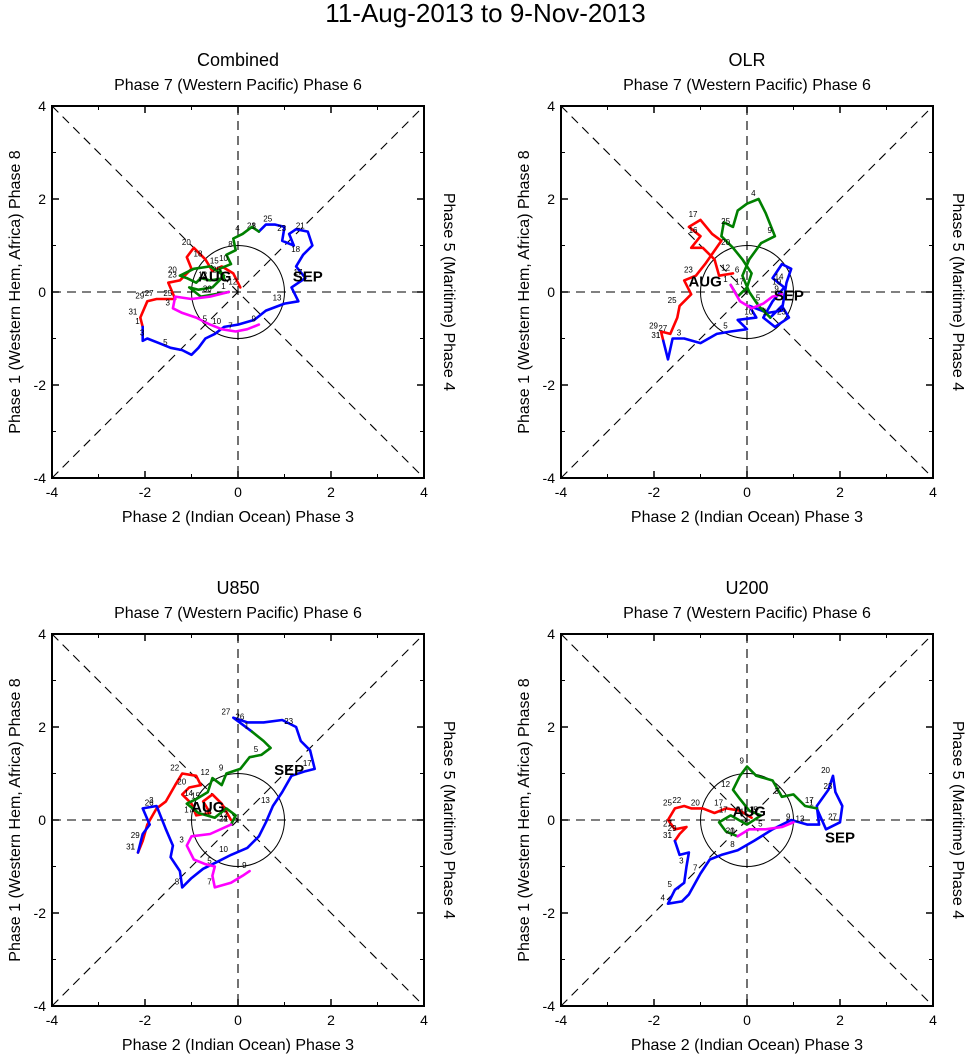 This screenshot has width=971, height=1058. I want to click on left-axis-label-u850: Phase 1 (Western Hem, Africa) Phase 8, so click(15, 819).